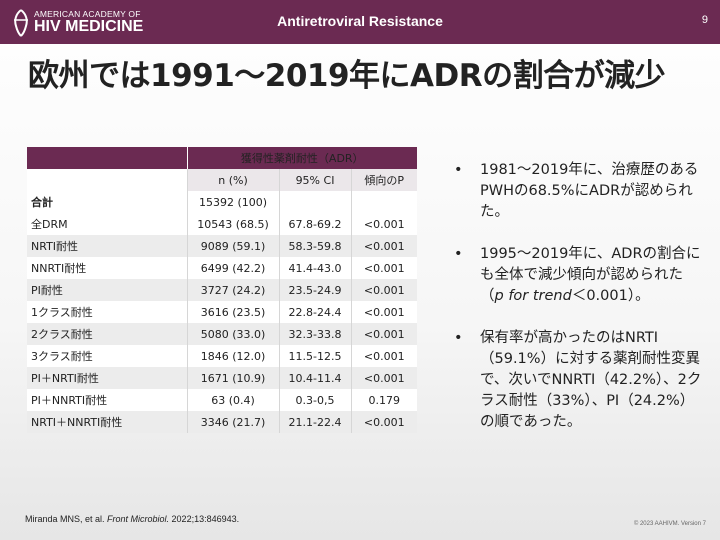 This screenshot has height=540, width=720. Describe the element at coordinates (383, 202) in the screenshot. I see `row-p` at that location.